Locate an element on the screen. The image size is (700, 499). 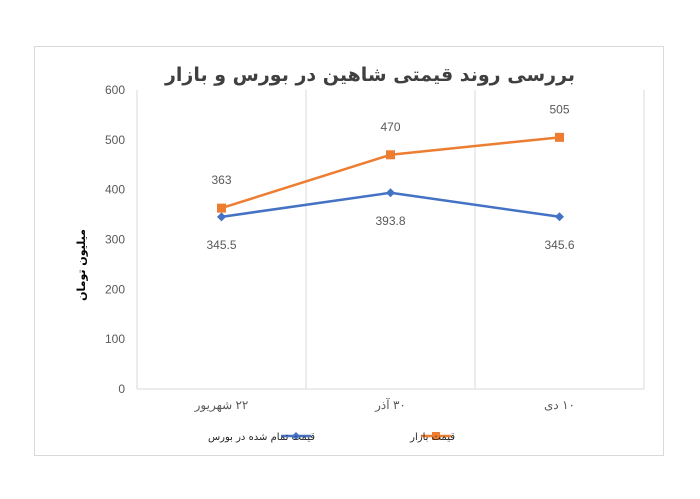
x-tick-label: ۳۰ آذر is located at coordinates (390, 404).